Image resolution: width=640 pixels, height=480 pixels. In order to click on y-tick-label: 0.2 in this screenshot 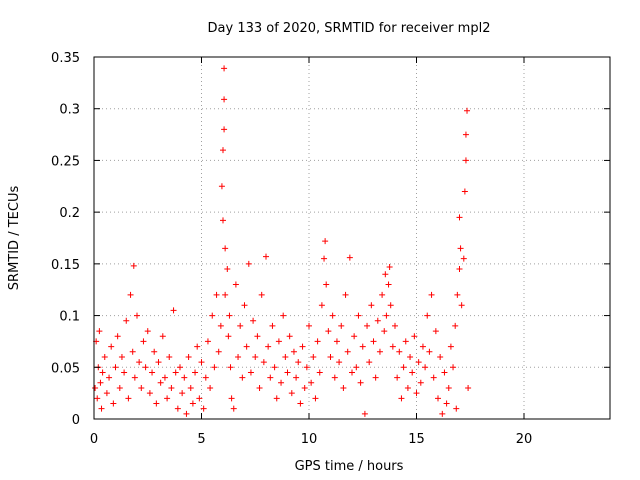, I will do `click(69, 213)`.